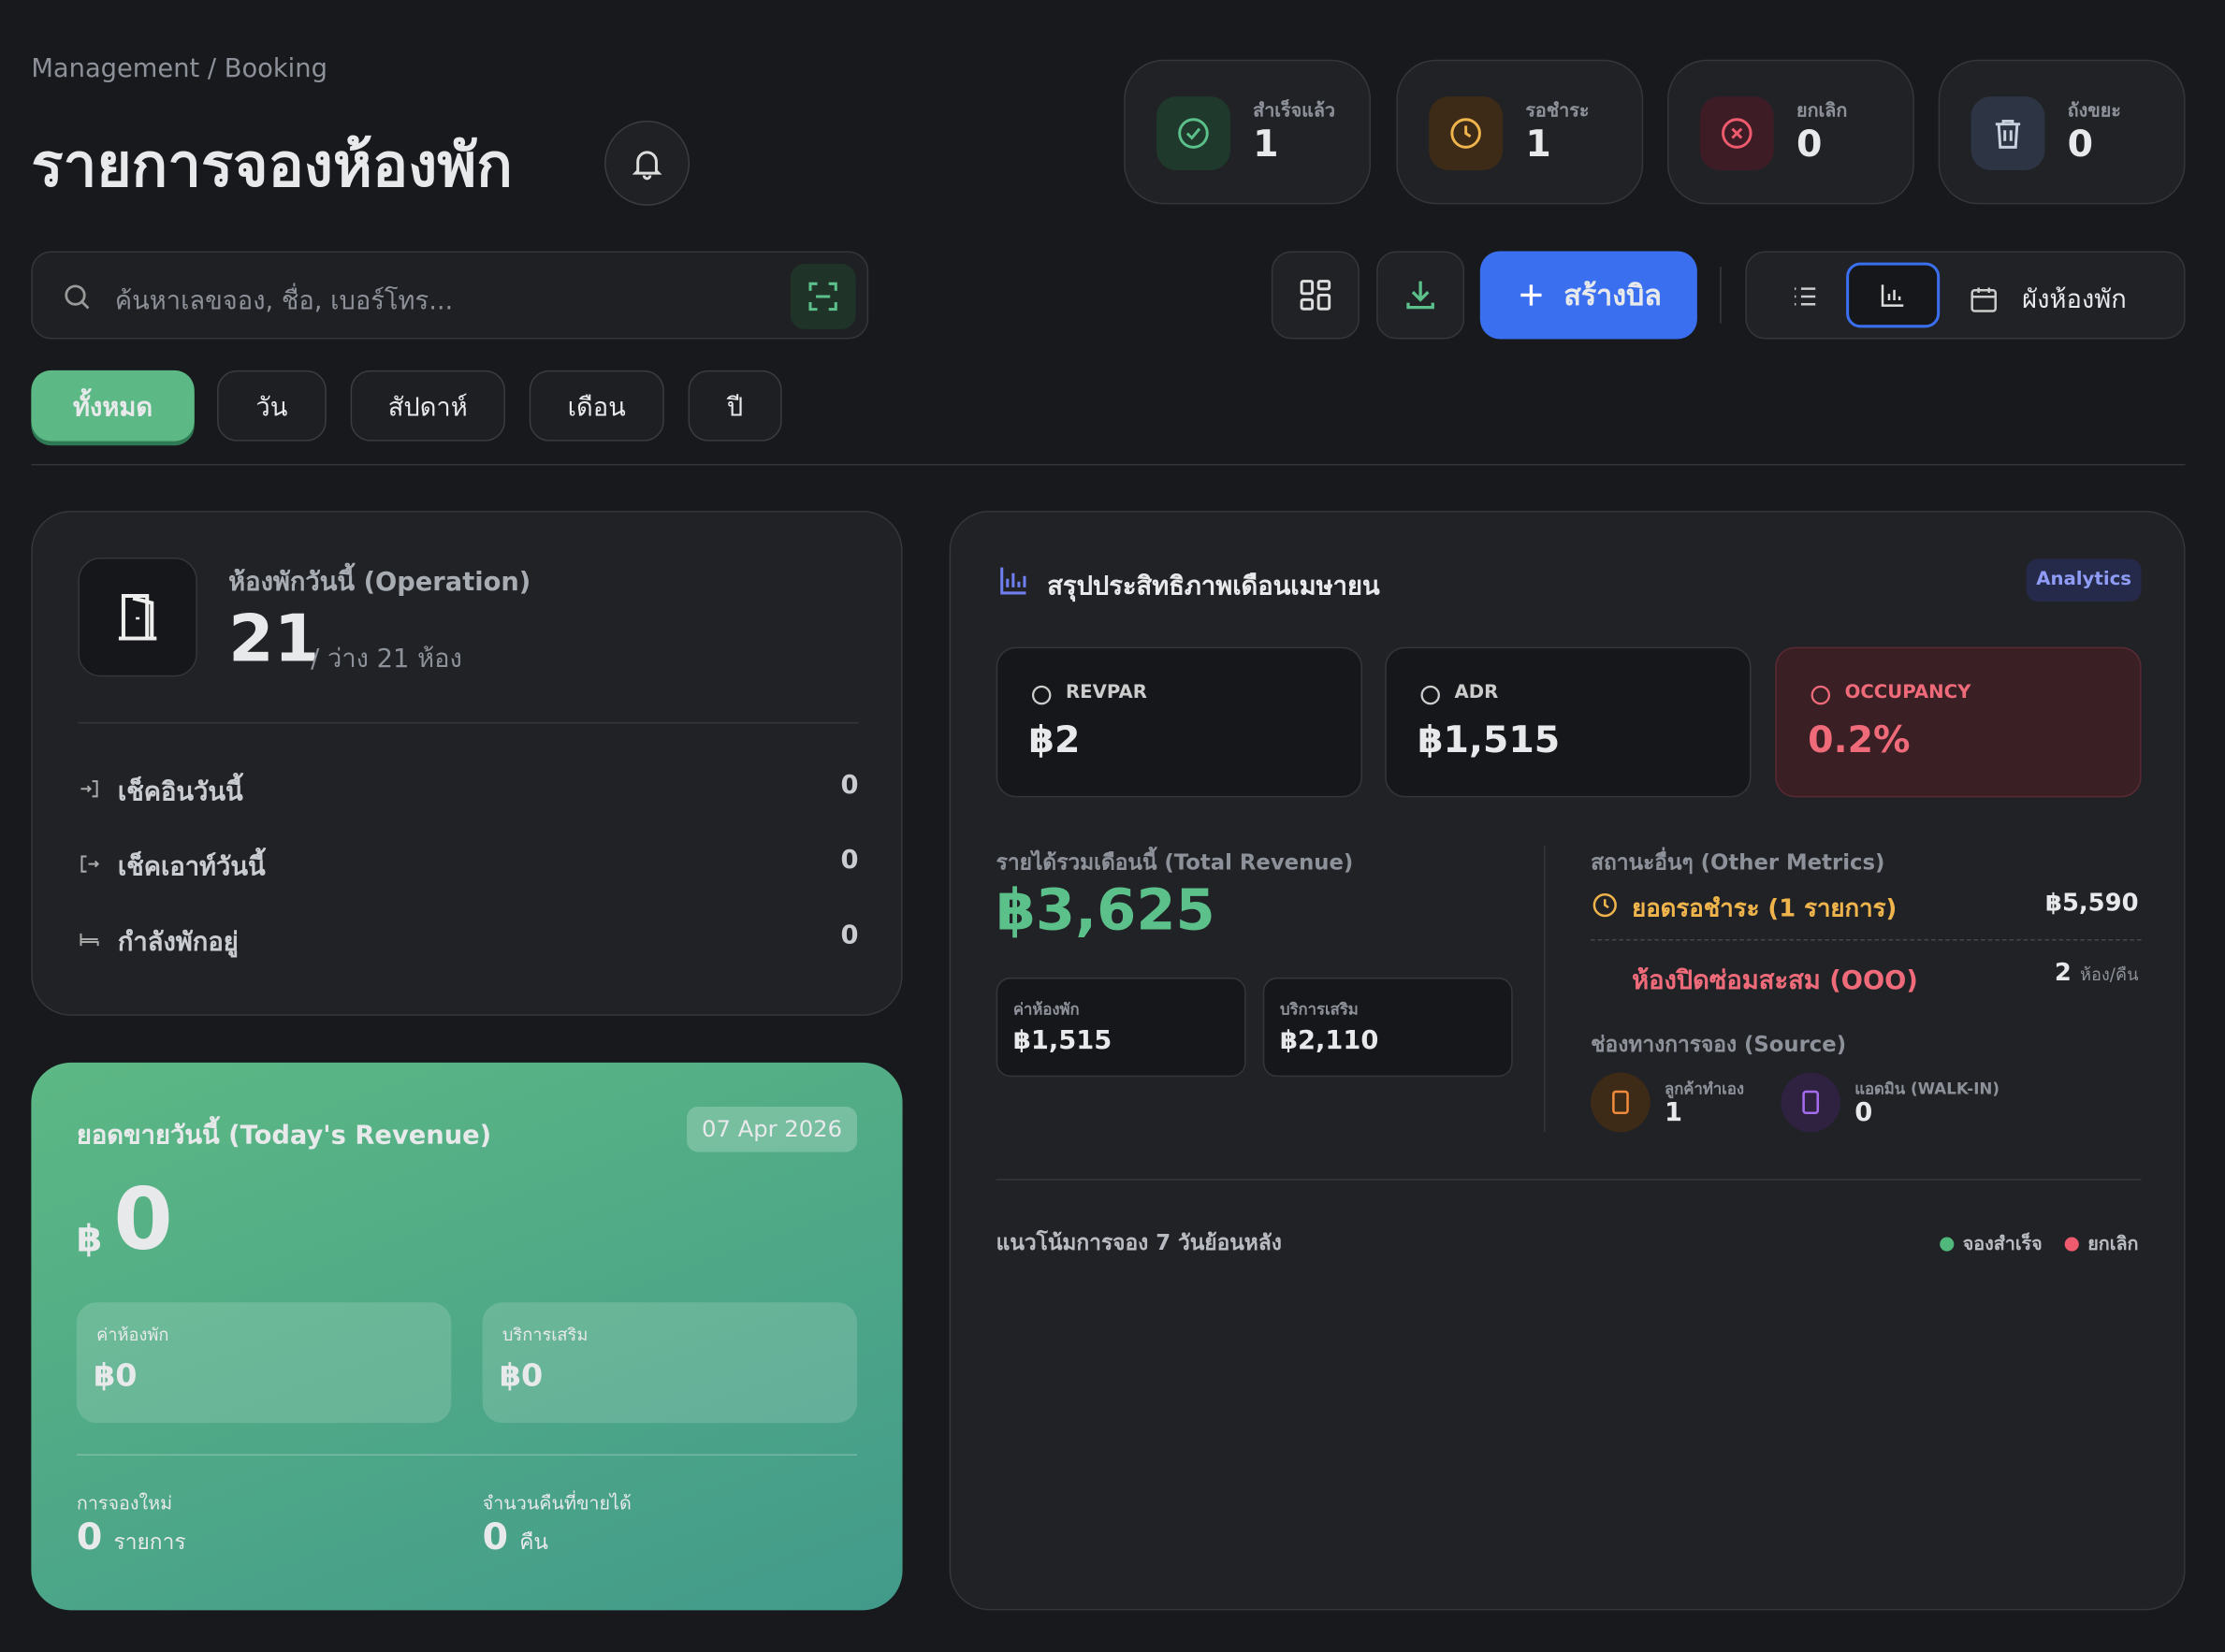 The image size is (2225, 1652). What do you see at coordinates (545, 1335) in the screenshot?
I see `service-revenue-label: บริการเสริม` at bounding box center [545, 1335].